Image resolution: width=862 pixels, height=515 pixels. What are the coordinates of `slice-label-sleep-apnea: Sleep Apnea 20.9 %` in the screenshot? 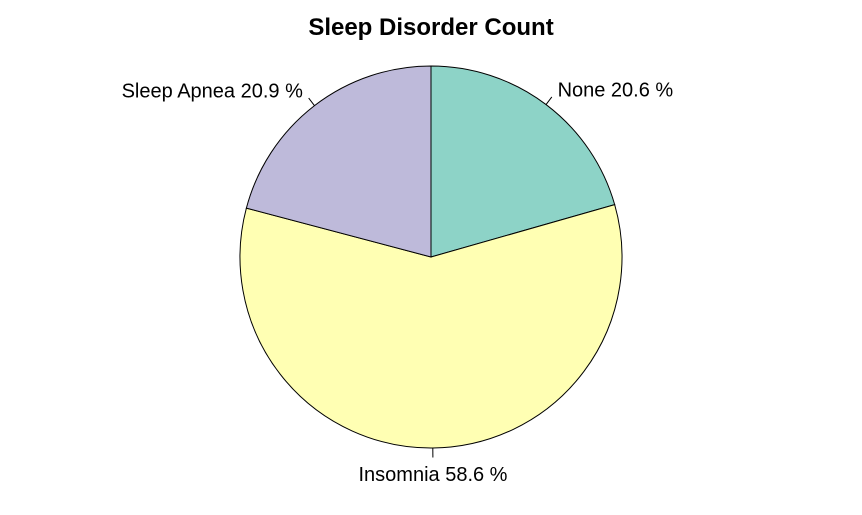 It's located at (212, 92).